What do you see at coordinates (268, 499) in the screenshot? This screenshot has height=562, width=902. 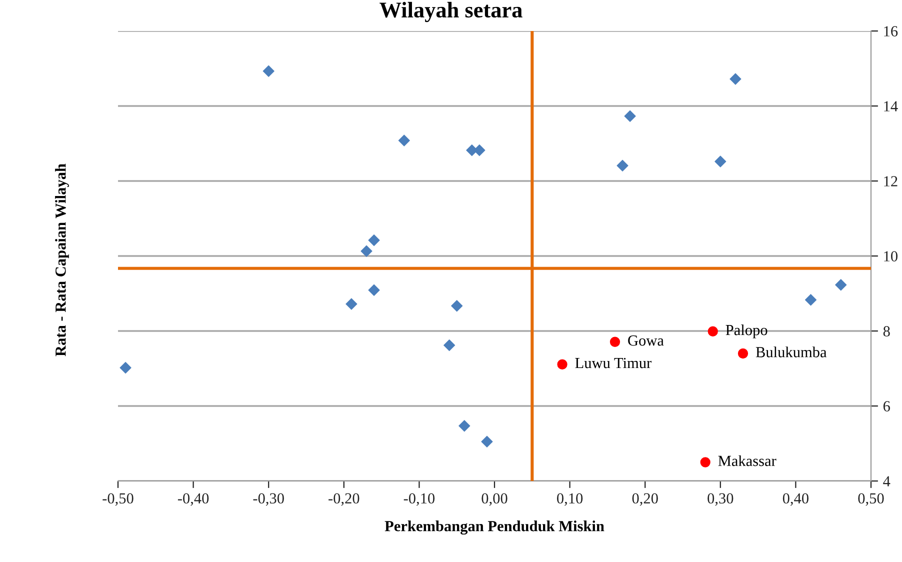 I see `x-tick-label: -0,30` at bounding box center [268, 499].